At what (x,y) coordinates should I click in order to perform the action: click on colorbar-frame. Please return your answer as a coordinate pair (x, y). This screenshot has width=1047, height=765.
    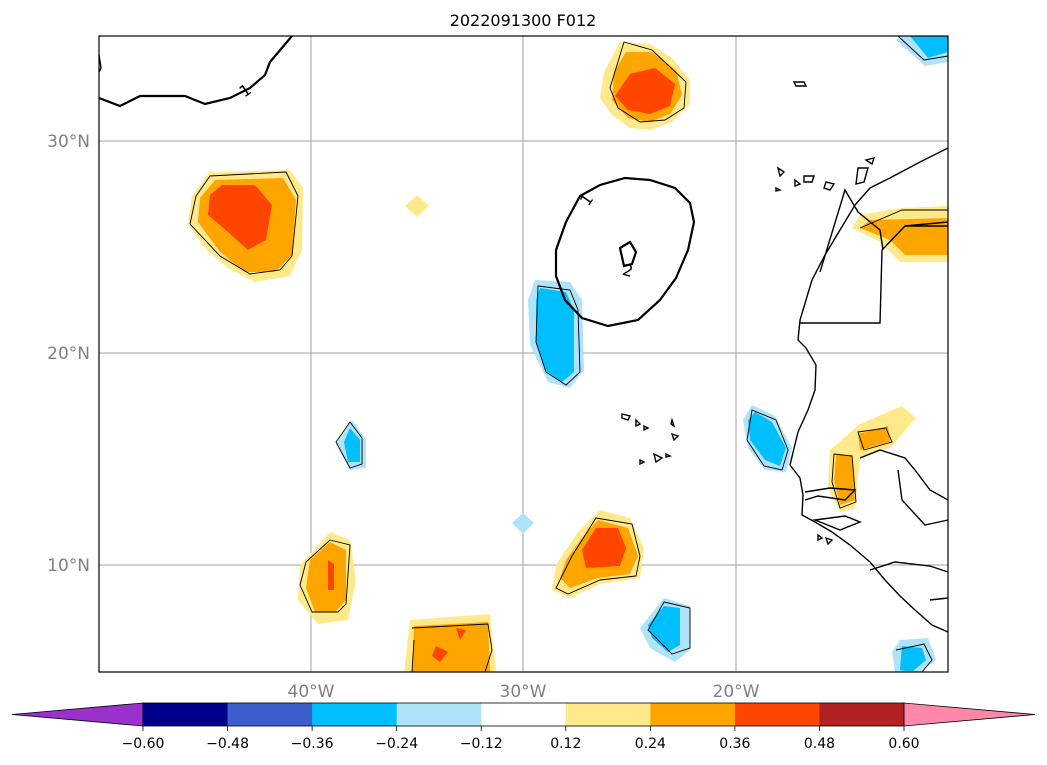
    Looking at the image, I should click on (523, 714).